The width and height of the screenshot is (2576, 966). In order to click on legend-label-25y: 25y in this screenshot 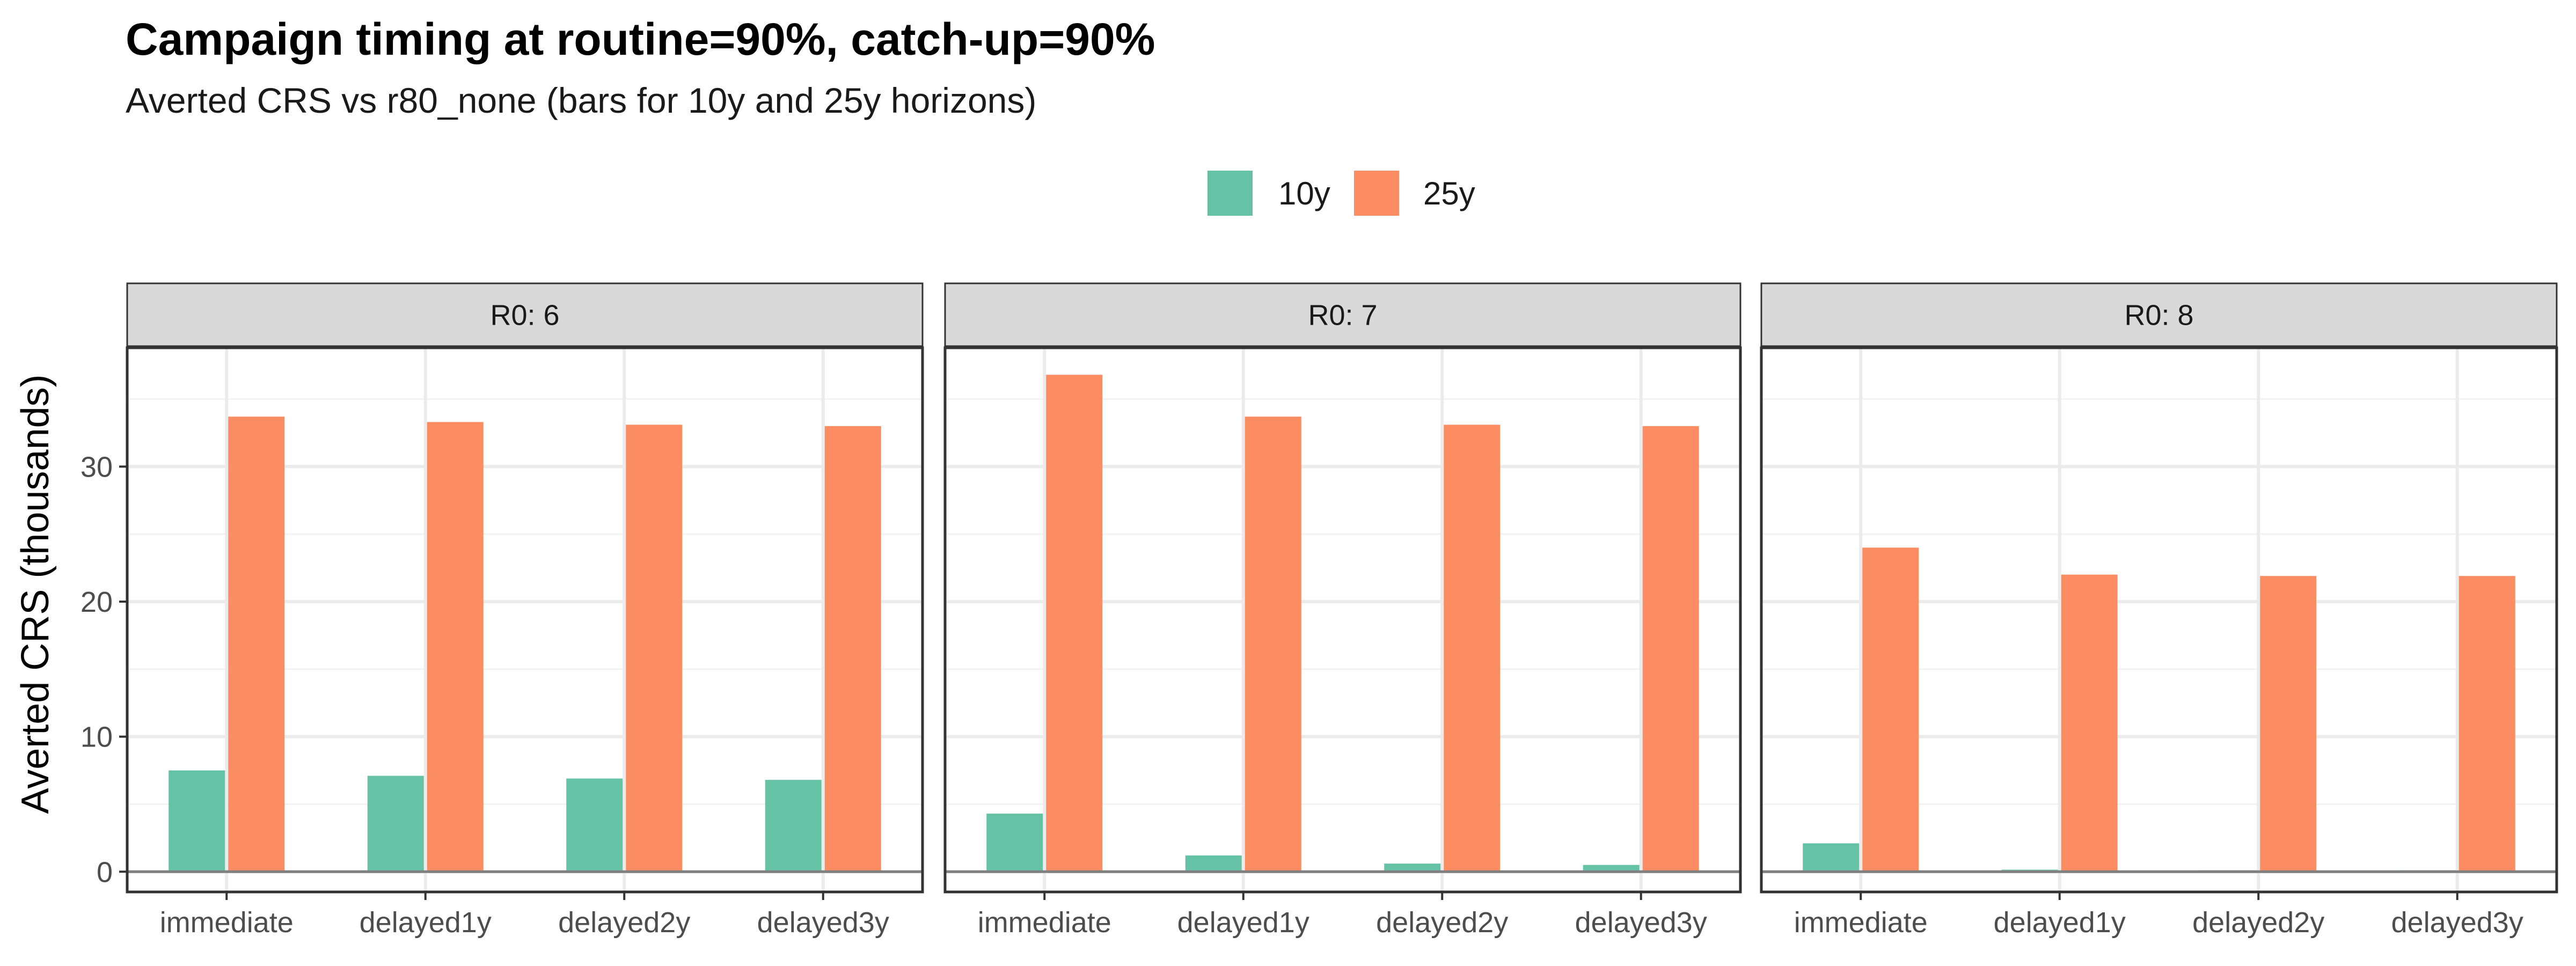, I will do `click(1449, 193)`.